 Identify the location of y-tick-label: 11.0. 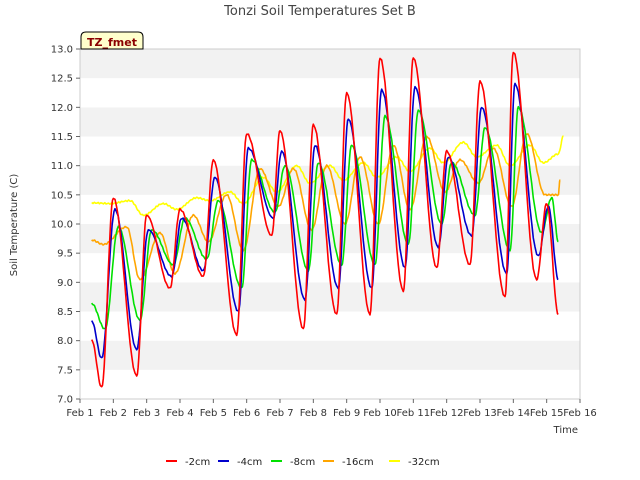
(62, 166).